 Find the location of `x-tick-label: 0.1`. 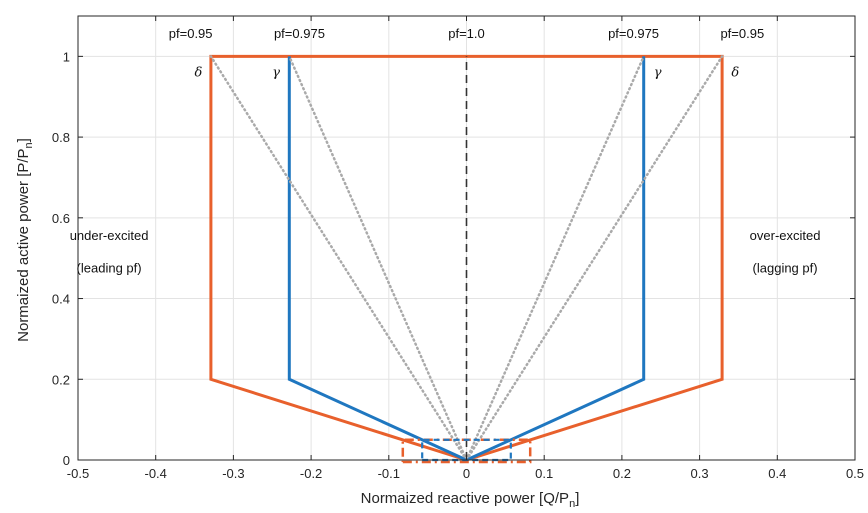

x-tick-label: 0.1 is located at coordinates (544, 473).